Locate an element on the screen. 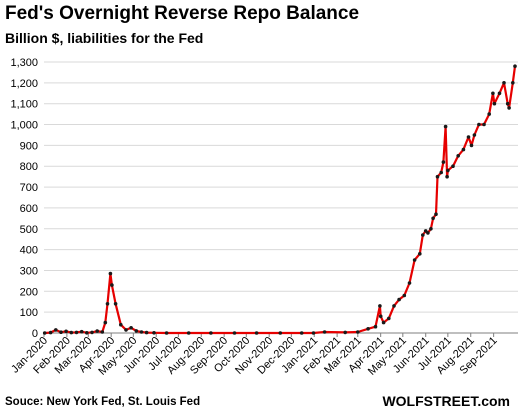  source-note: Souce: New York Fed, St. Louis Fed is located at coordinates (103, 402).